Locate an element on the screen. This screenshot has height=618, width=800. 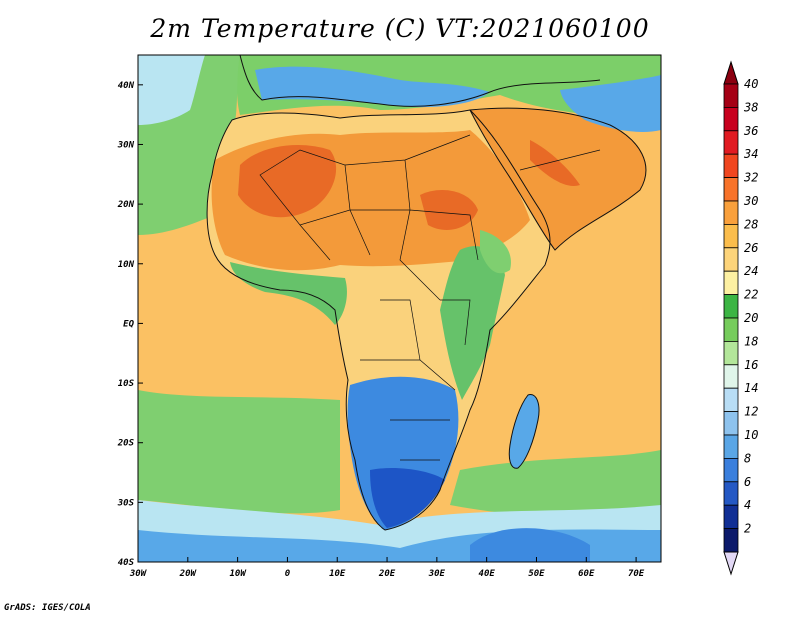
colorbar-label: 16 is located at coordinates (751, 365).